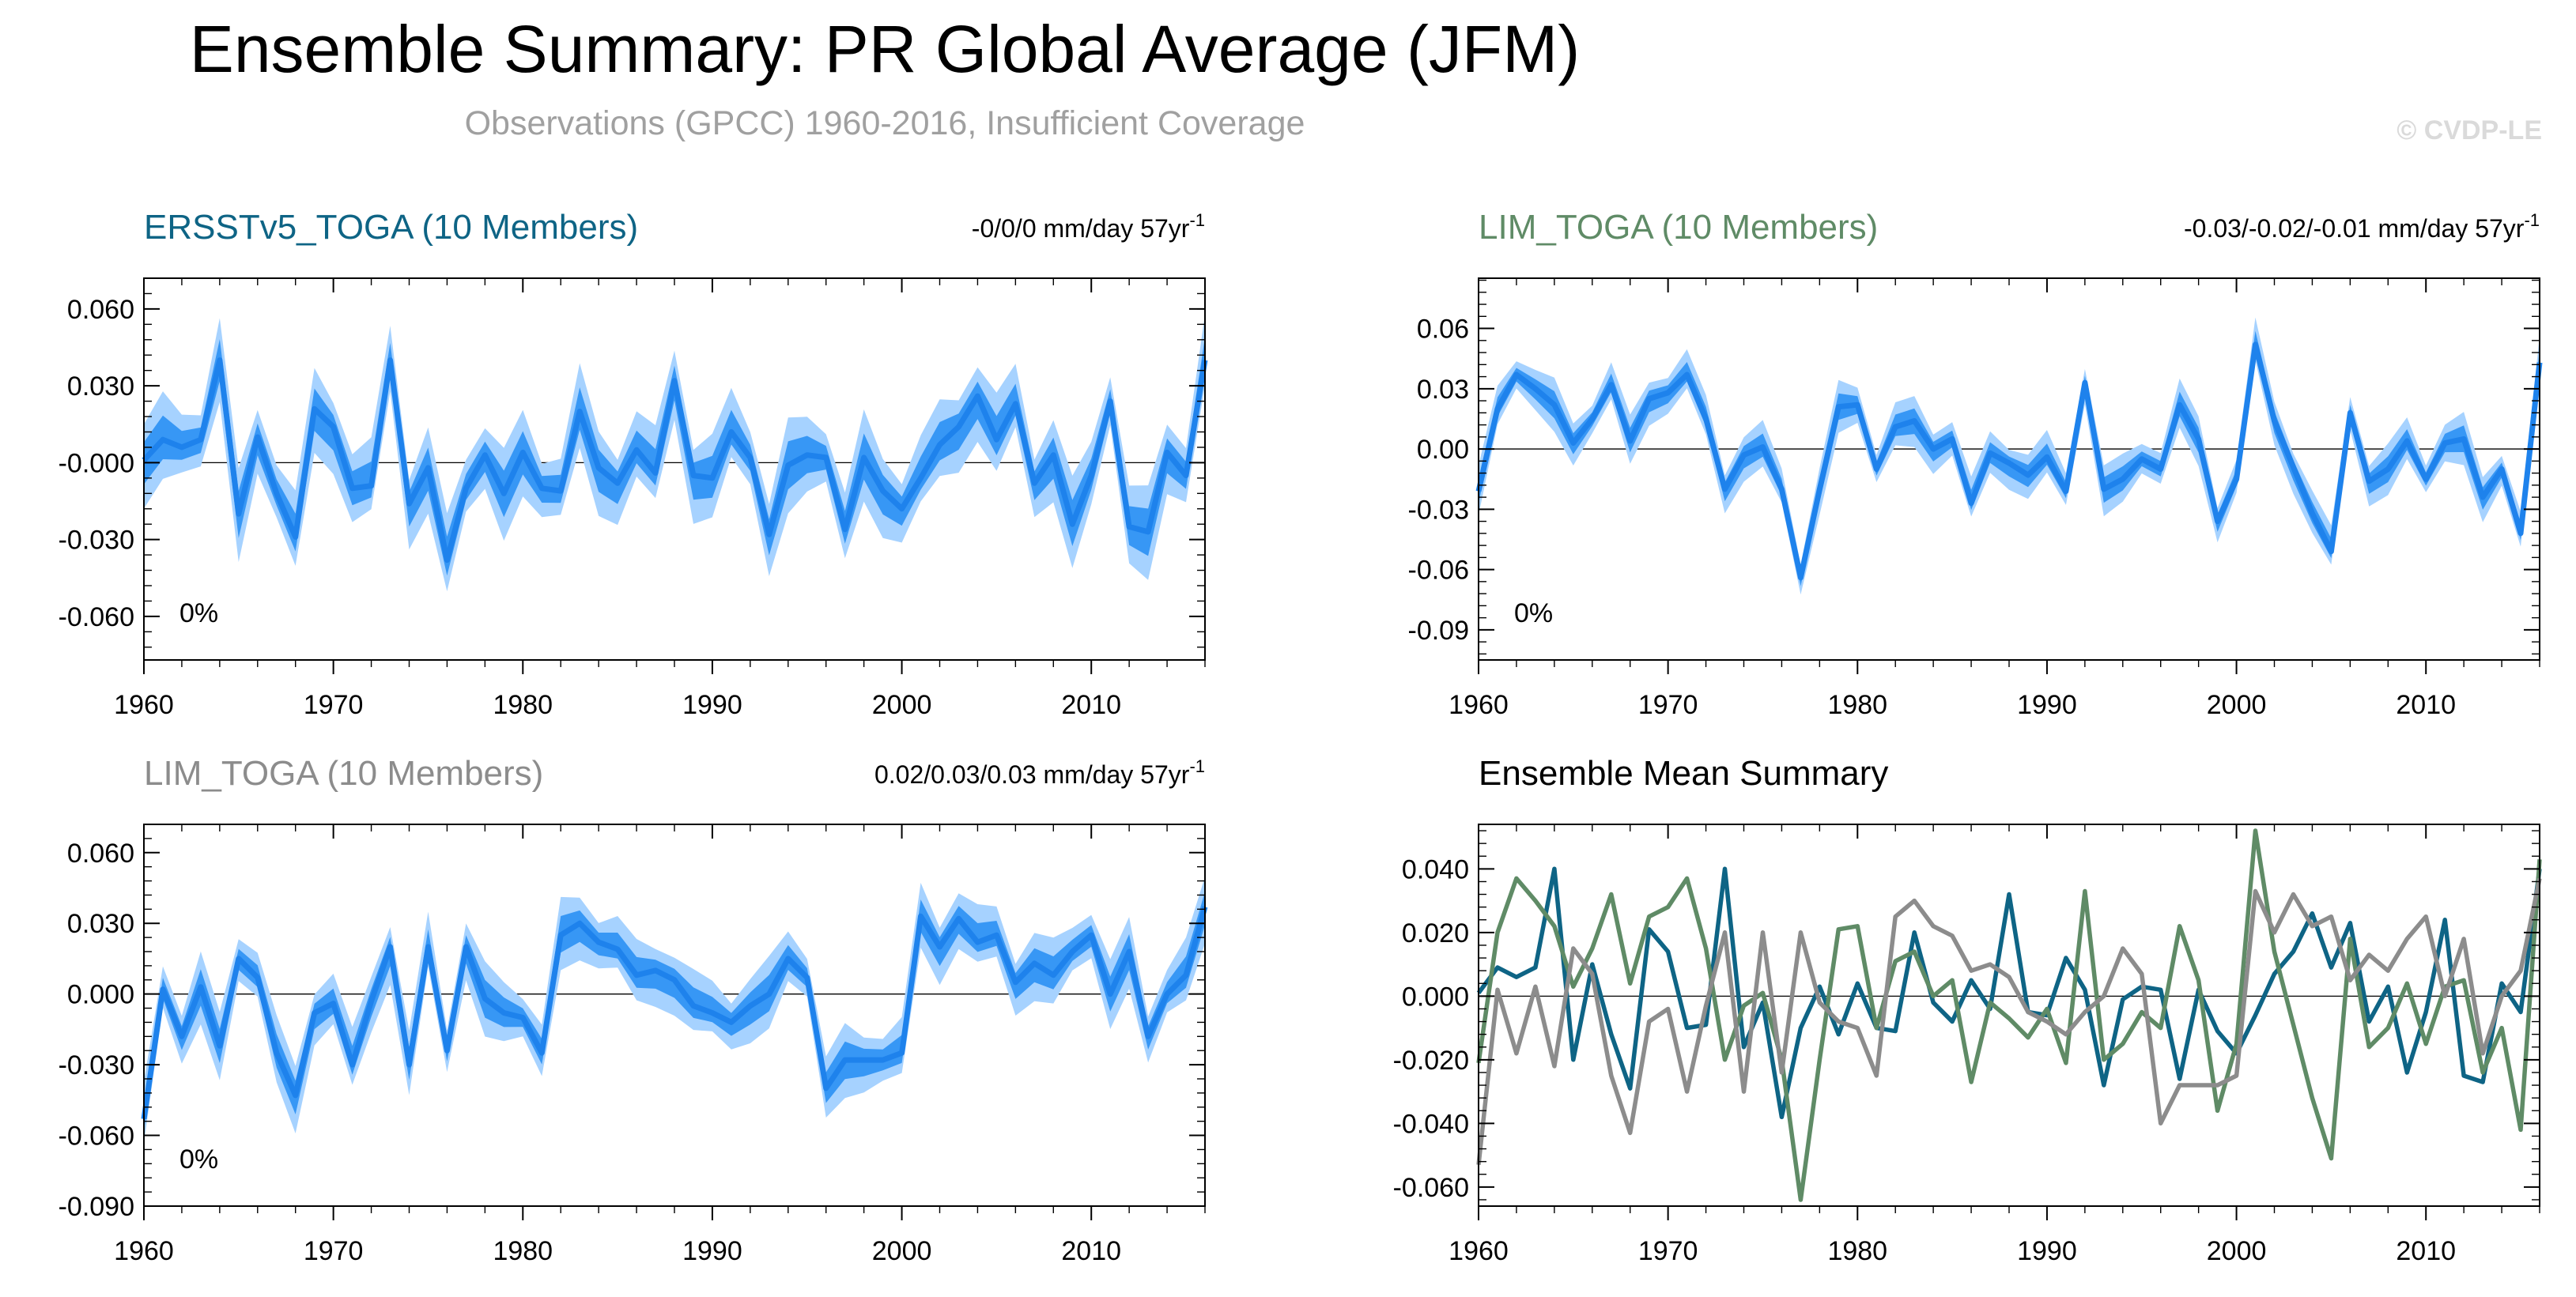 The height and width of the screenshot is (1297, 2576). Describe the element at coordinates (712, 705) in the screenshot. I see `x-tick-label: 1990` at that location.